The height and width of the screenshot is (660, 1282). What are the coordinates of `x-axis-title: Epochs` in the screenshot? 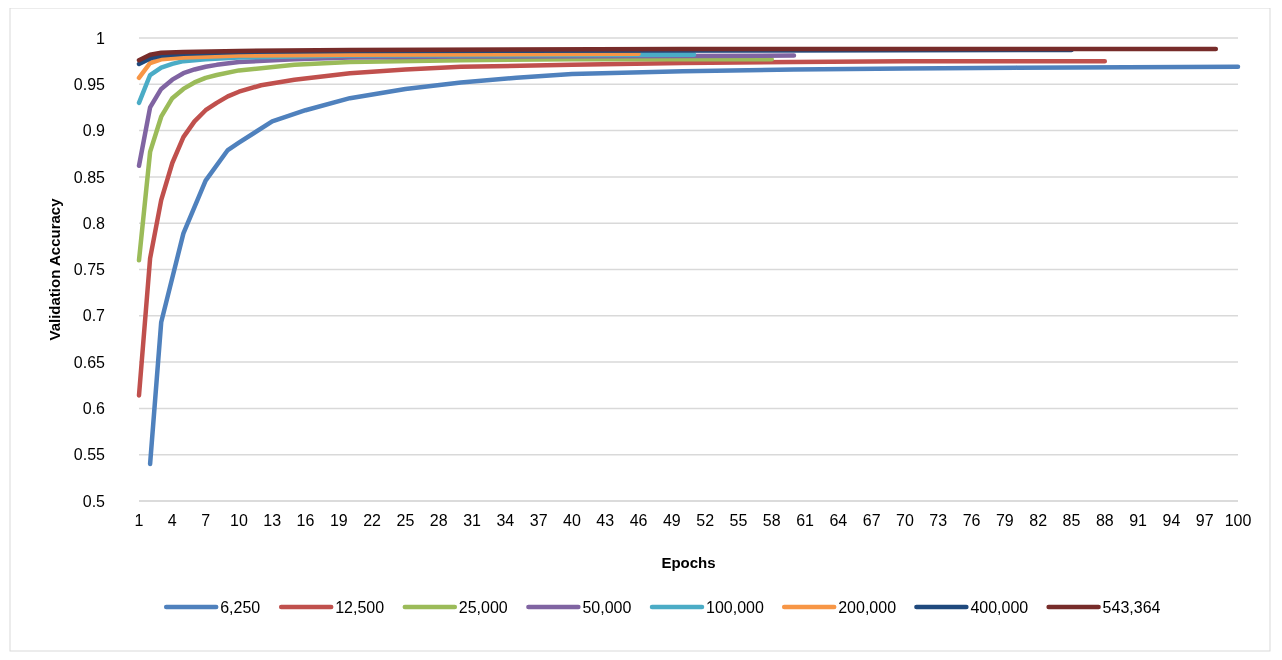 It's located at (688, 562).